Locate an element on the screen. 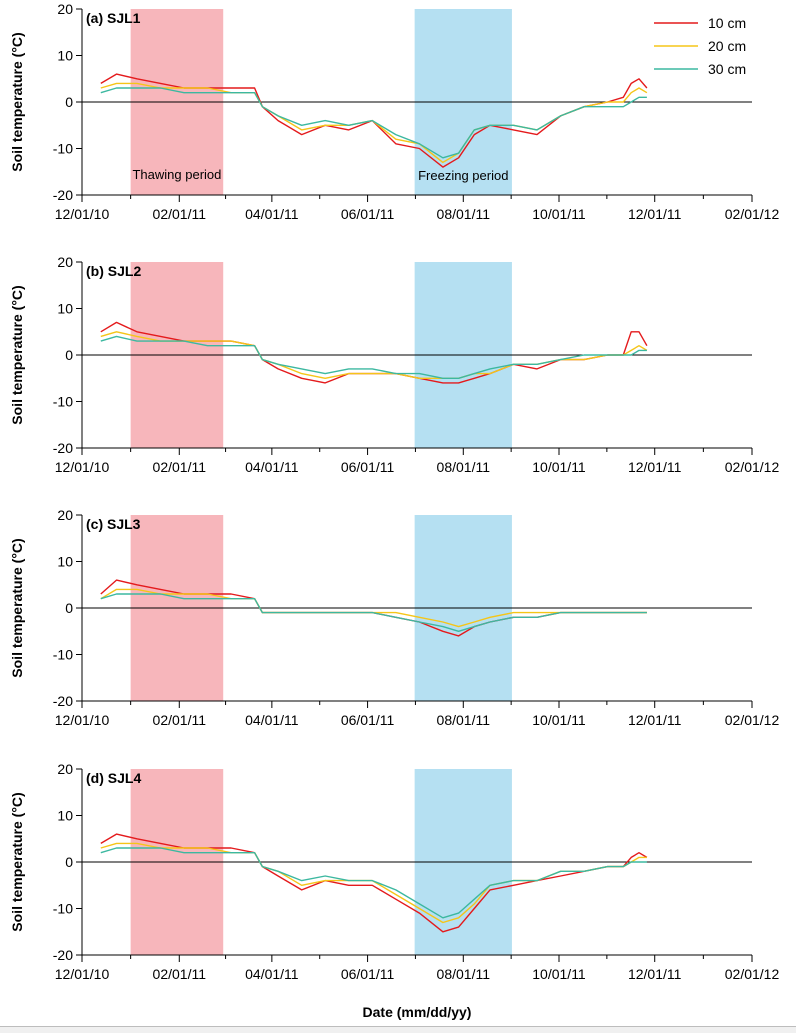 The height and width of the screenshot is (1033, 796). freezing-period-label: Freezing period is located at coordinates (463, 175).